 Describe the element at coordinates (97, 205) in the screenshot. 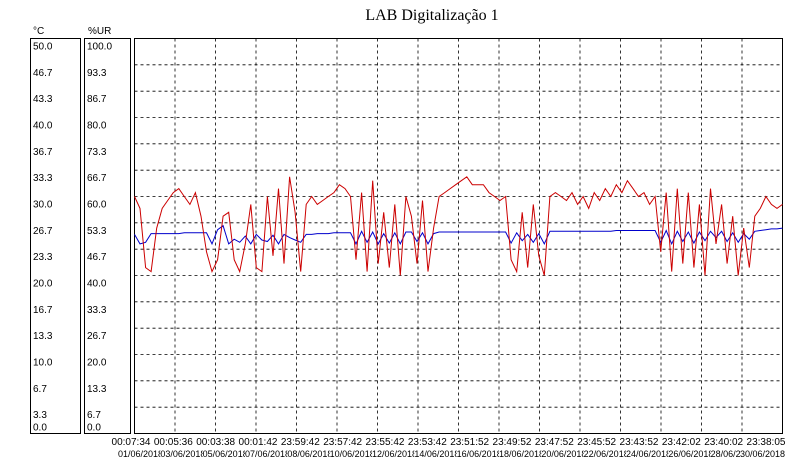

I see `y2-tick-label: 60.0` at that location.